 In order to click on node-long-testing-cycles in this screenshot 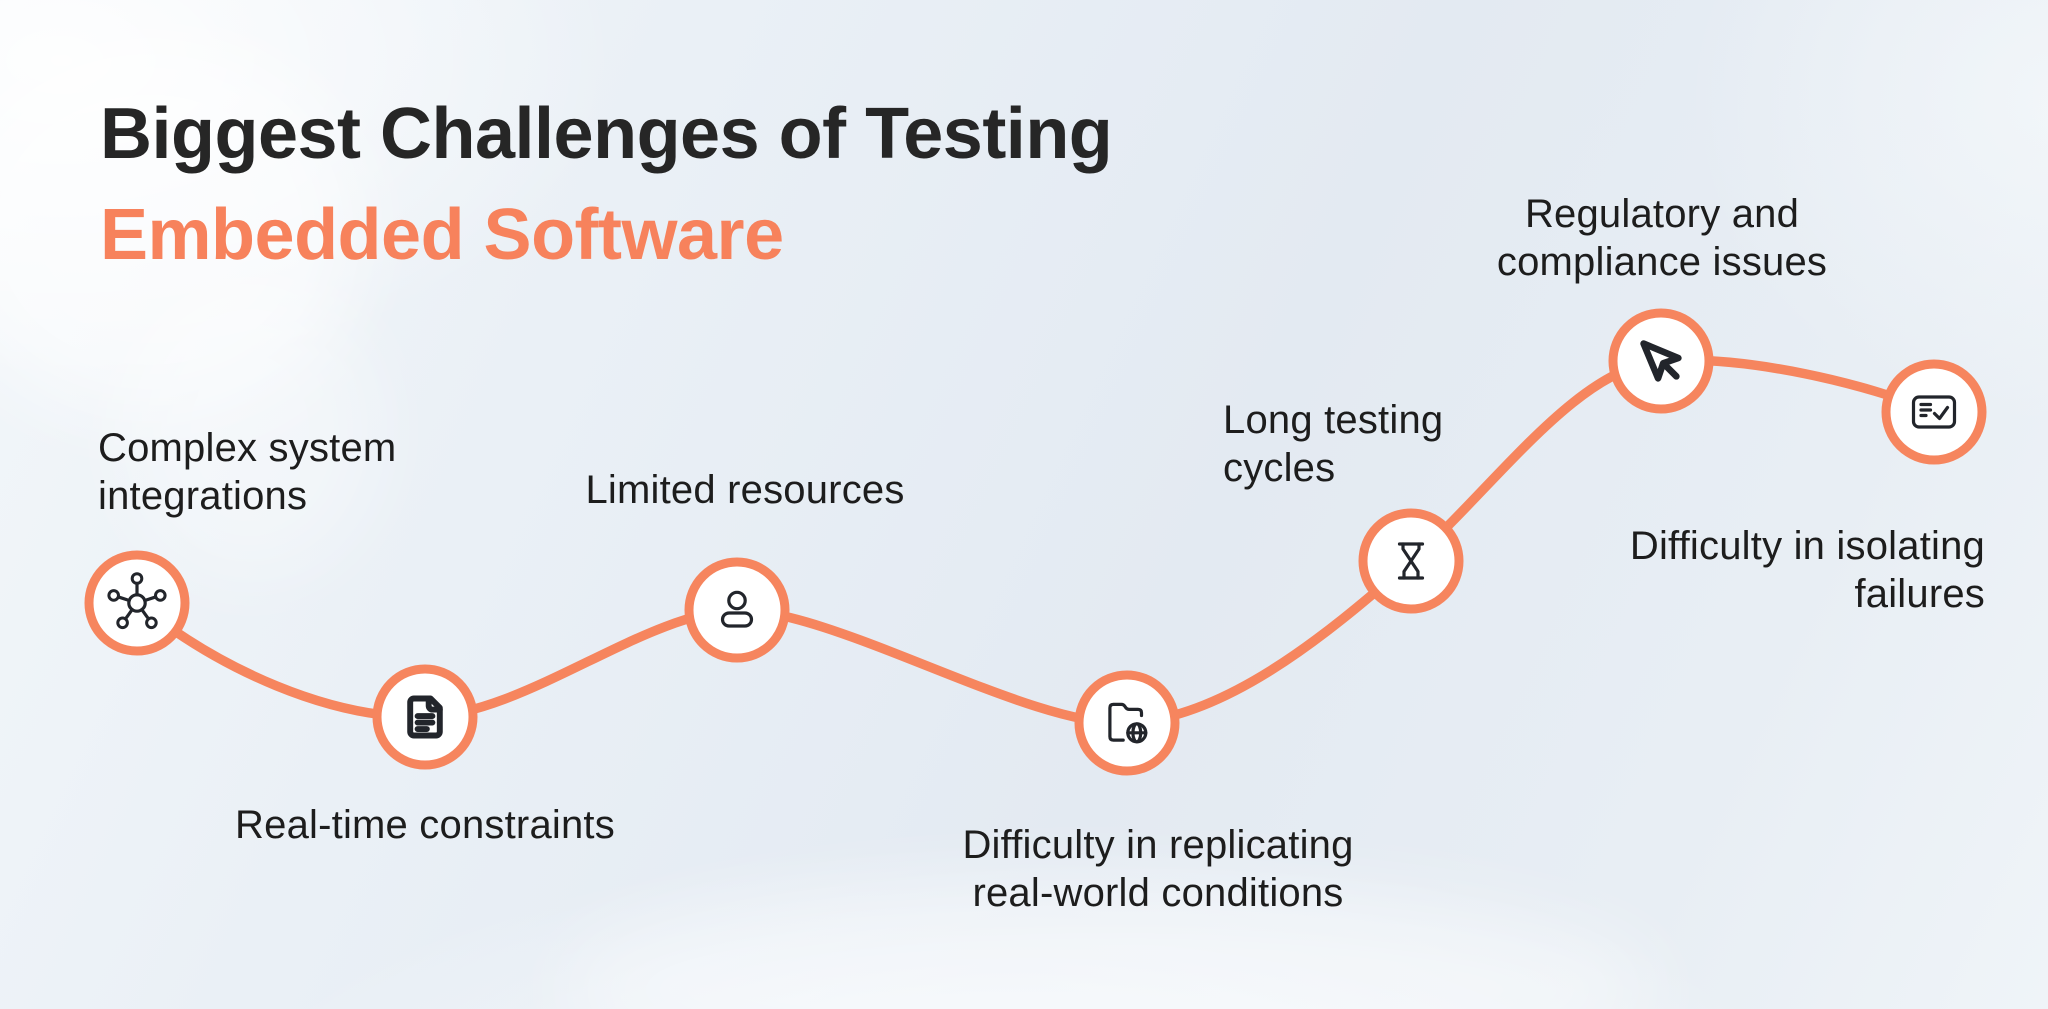, I will do `click(1411, 561)`.